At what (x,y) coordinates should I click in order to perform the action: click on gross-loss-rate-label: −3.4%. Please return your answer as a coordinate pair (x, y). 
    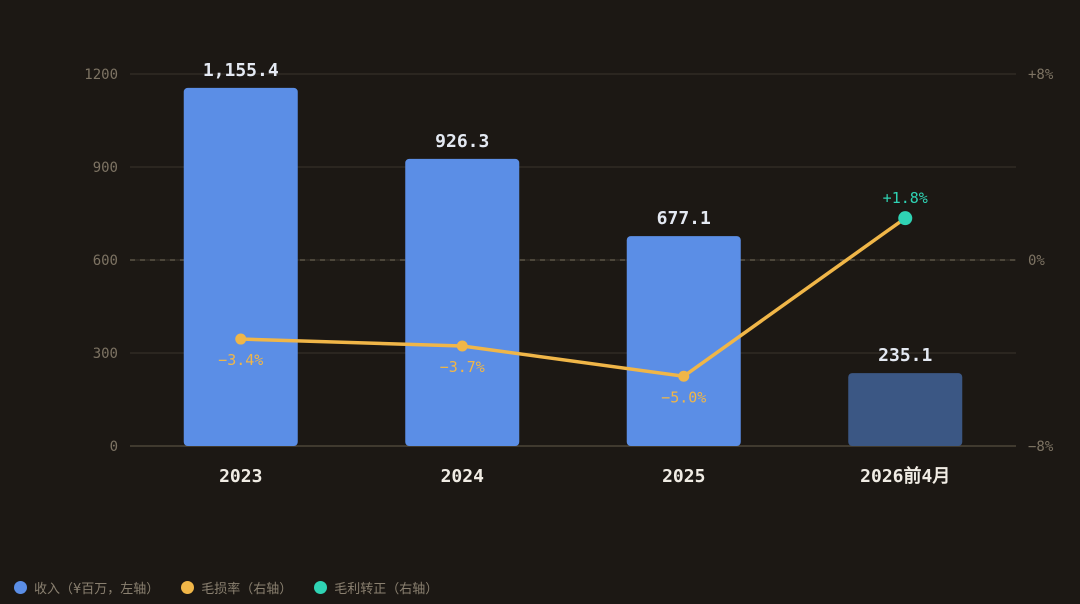
    Looking at the image, I should click on (240, 360).